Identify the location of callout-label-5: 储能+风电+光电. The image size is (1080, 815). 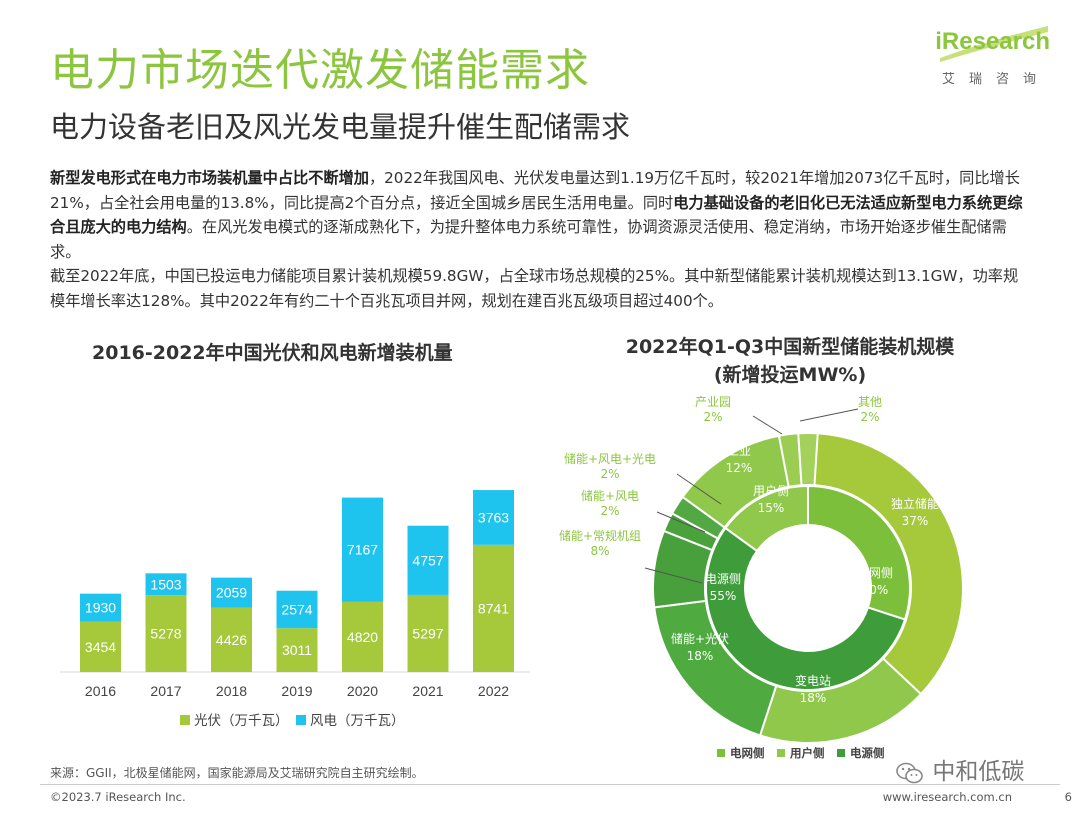
(610, 458).